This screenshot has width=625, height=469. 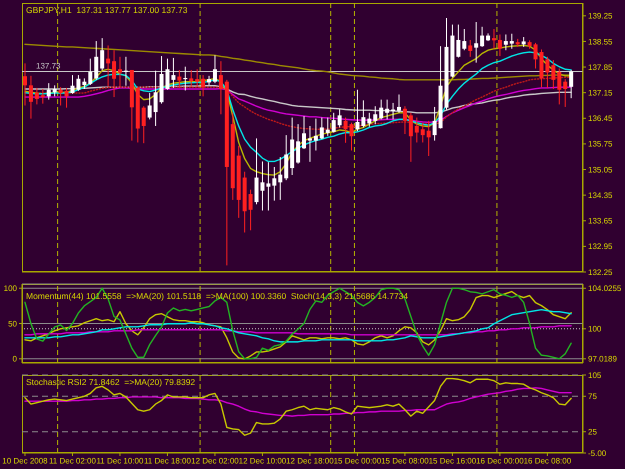 What do you see at coordinates (405, 461) in the screenshot?
I see `x-tick-label: 15 Dec 08:00` at bounding box center [405, 461].